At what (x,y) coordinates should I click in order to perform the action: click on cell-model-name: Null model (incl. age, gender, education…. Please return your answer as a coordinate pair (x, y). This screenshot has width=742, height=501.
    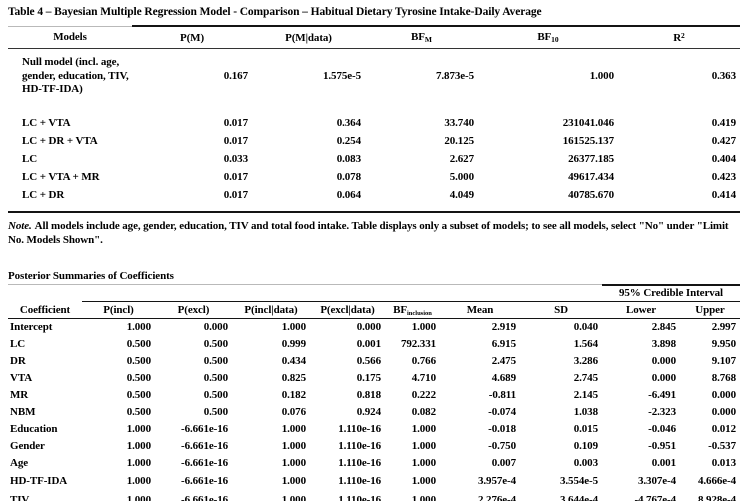
    Looking at the image, I should click on (75, 75).